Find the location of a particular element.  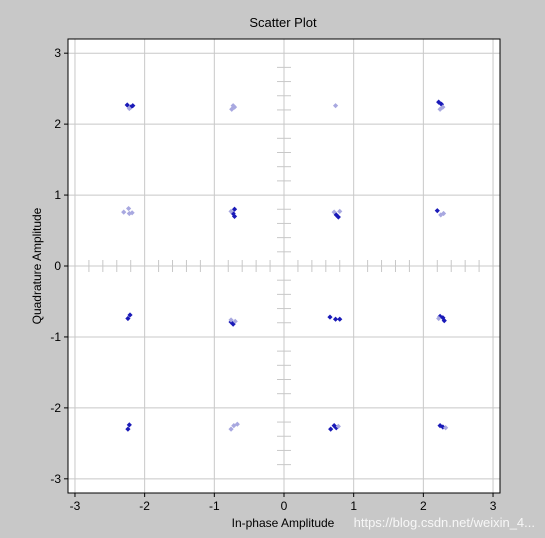

x-tick-label: -1 is located at coordinates (214, 506).